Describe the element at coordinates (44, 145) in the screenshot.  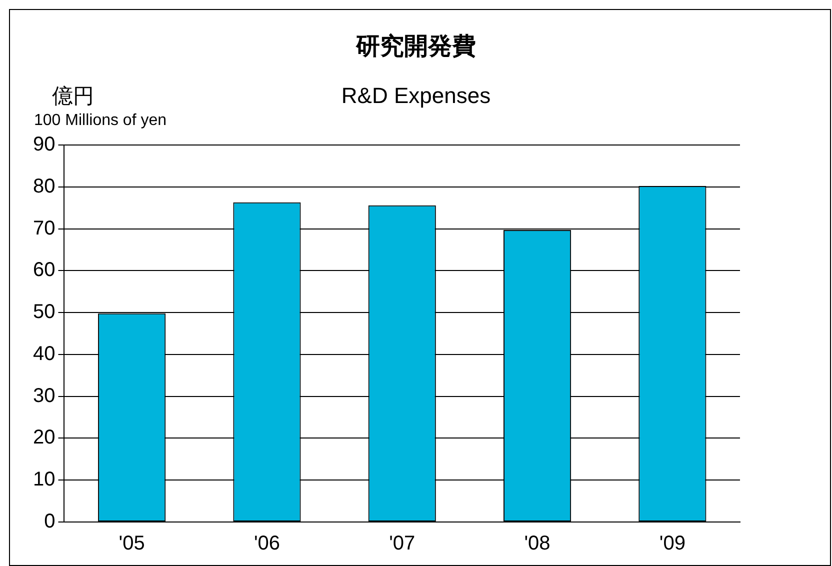
I see `y-tick-label: 90` at that location.